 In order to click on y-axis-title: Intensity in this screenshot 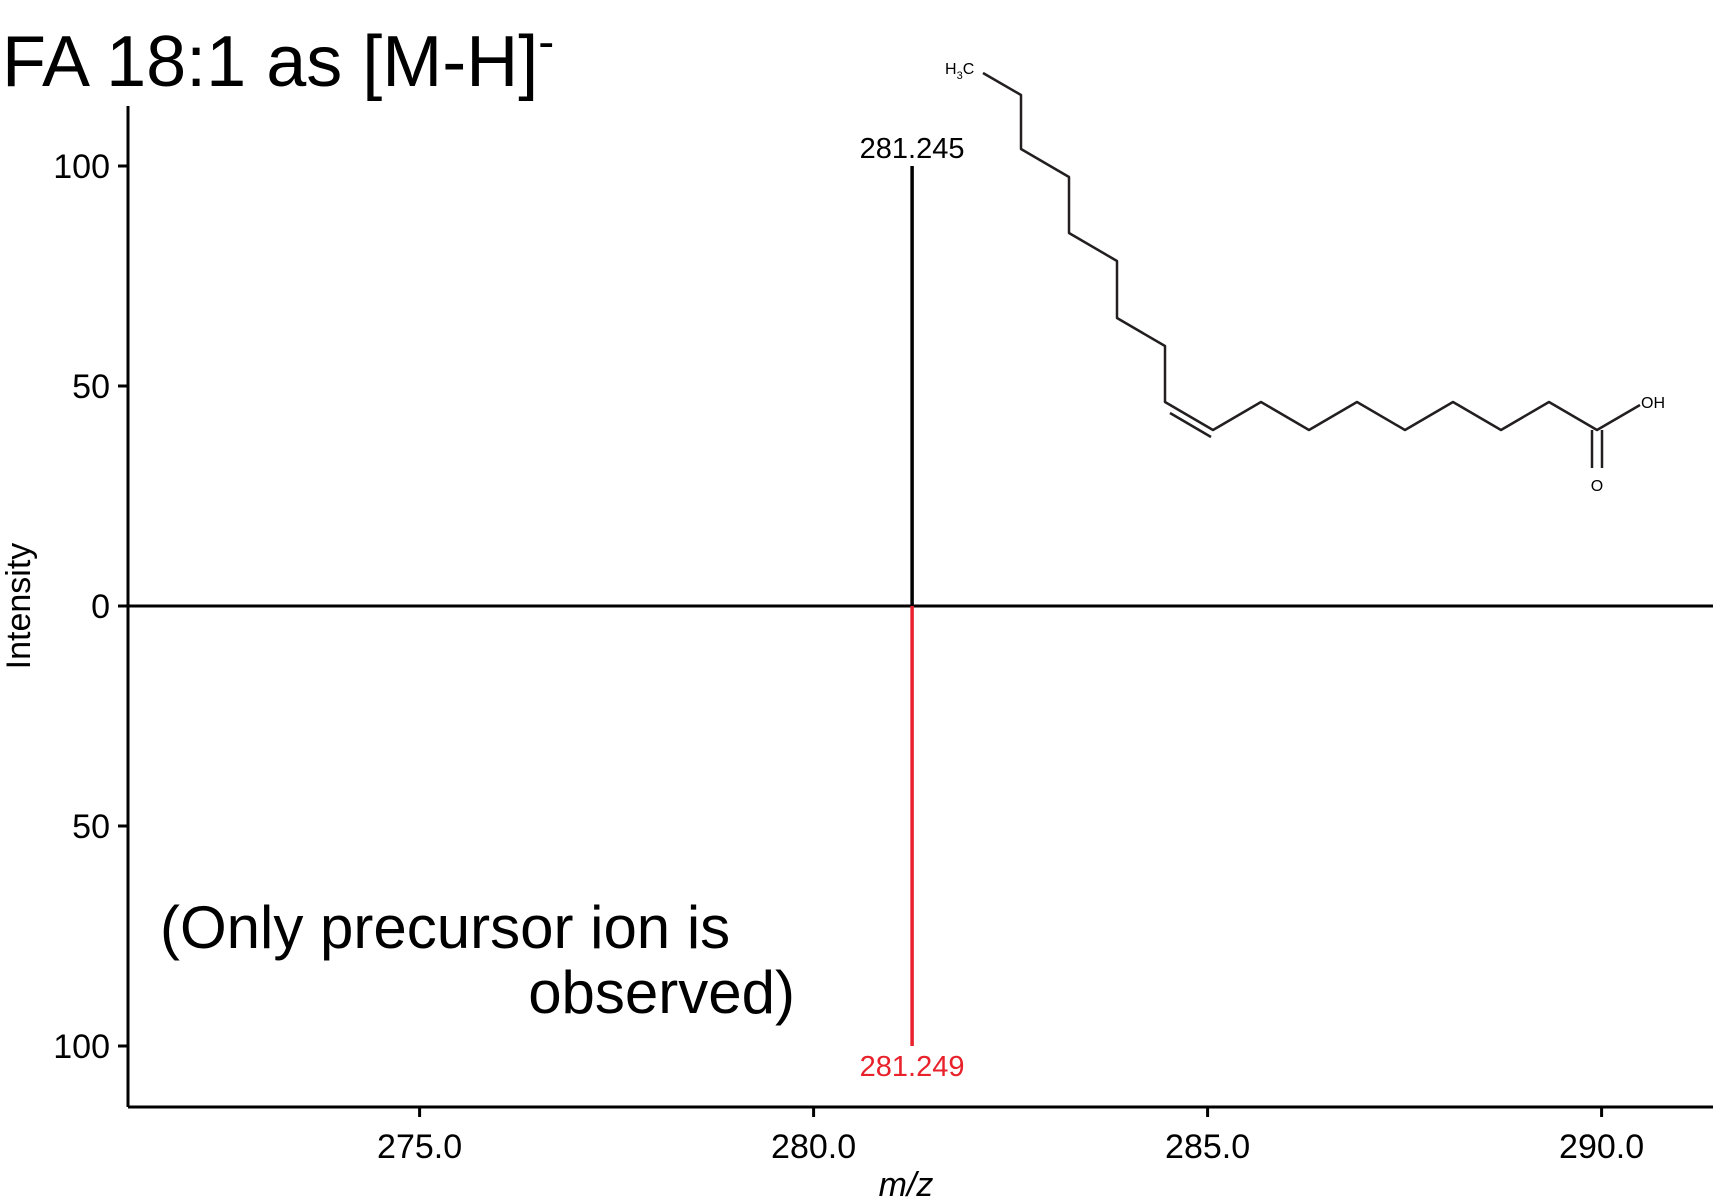, I will do `click(19, 606)`.